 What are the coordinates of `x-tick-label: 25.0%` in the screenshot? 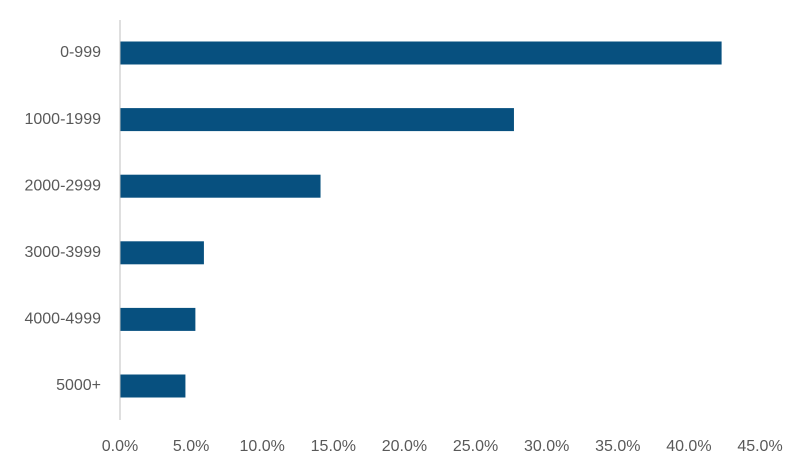 It's located at (475, 446).